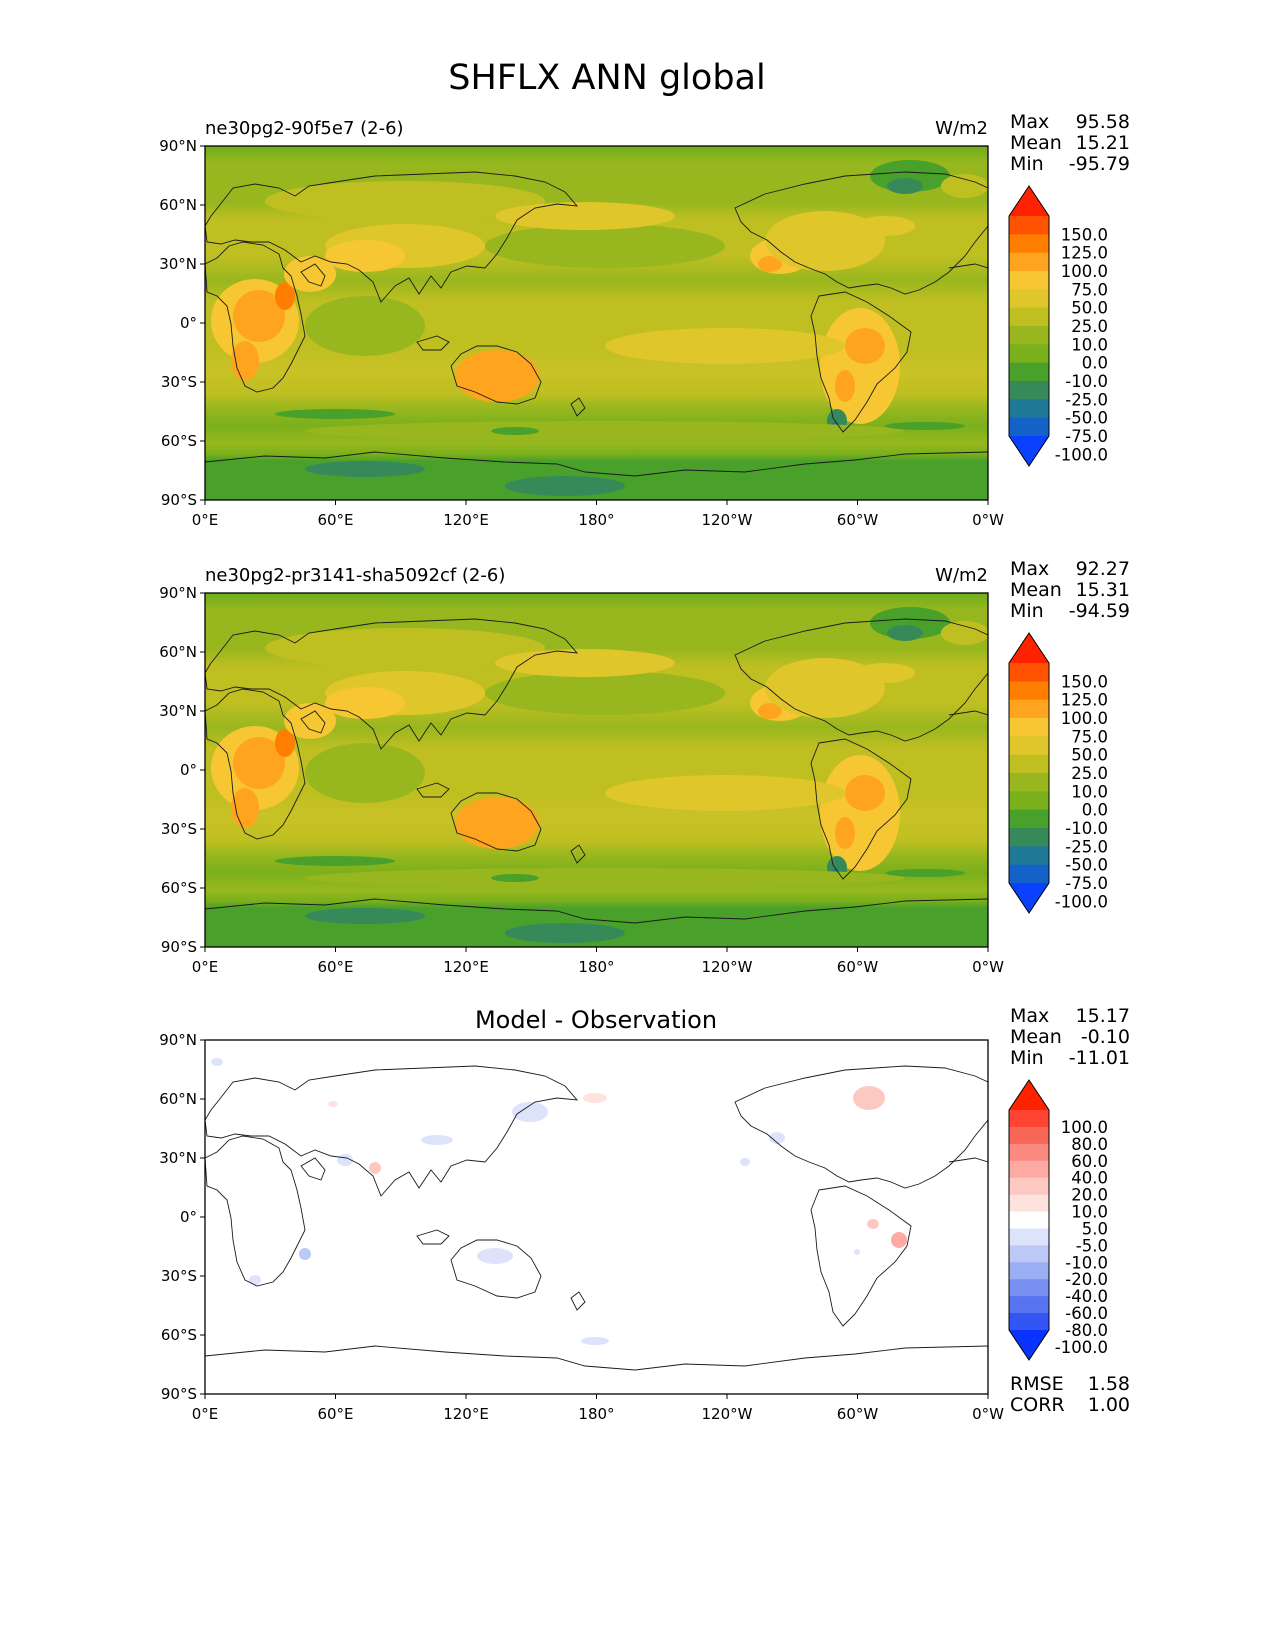 The image size is (1275, 1650). I want to click on colorbar-level-label: -25.0, so click(1086, 399).